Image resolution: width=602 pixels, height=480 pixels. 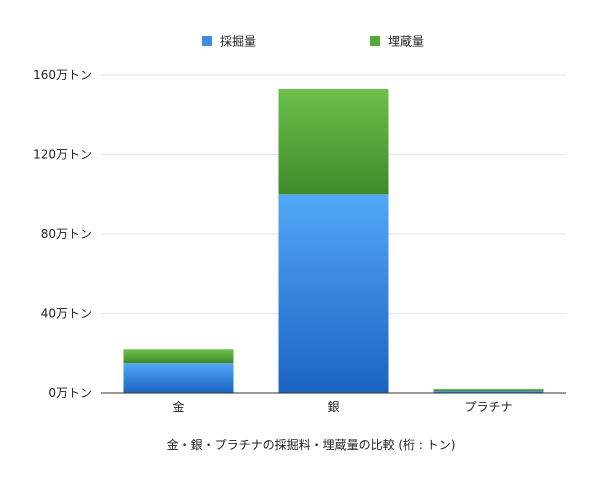 What do you see at coordinates (313, 41) in the screenshot?
I see `legend: 採掘量 埋蔵量` at bounding box center [313, 41].